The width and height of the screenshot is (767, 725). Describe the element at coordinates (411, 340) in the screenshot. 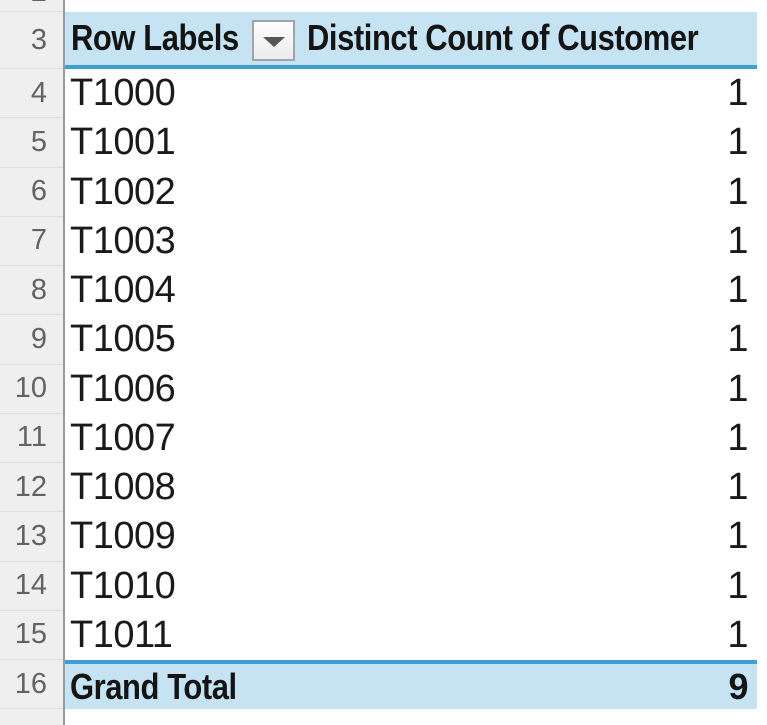

I see `pivot-data-row: T1005 1` at that location.